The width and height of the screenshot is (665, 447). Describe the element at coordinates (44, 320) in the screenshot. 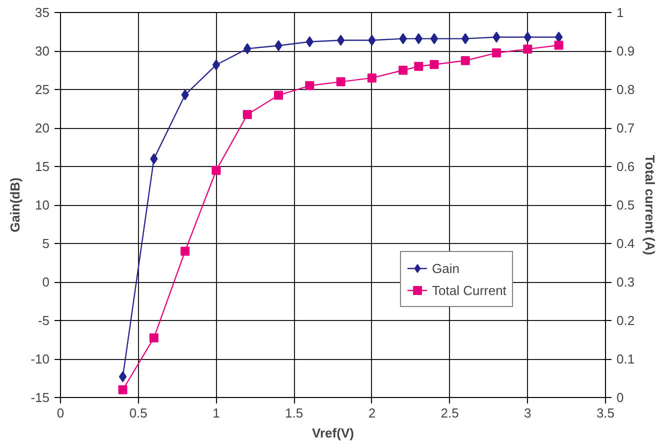

I see `y-tick-label: -5` at that location.